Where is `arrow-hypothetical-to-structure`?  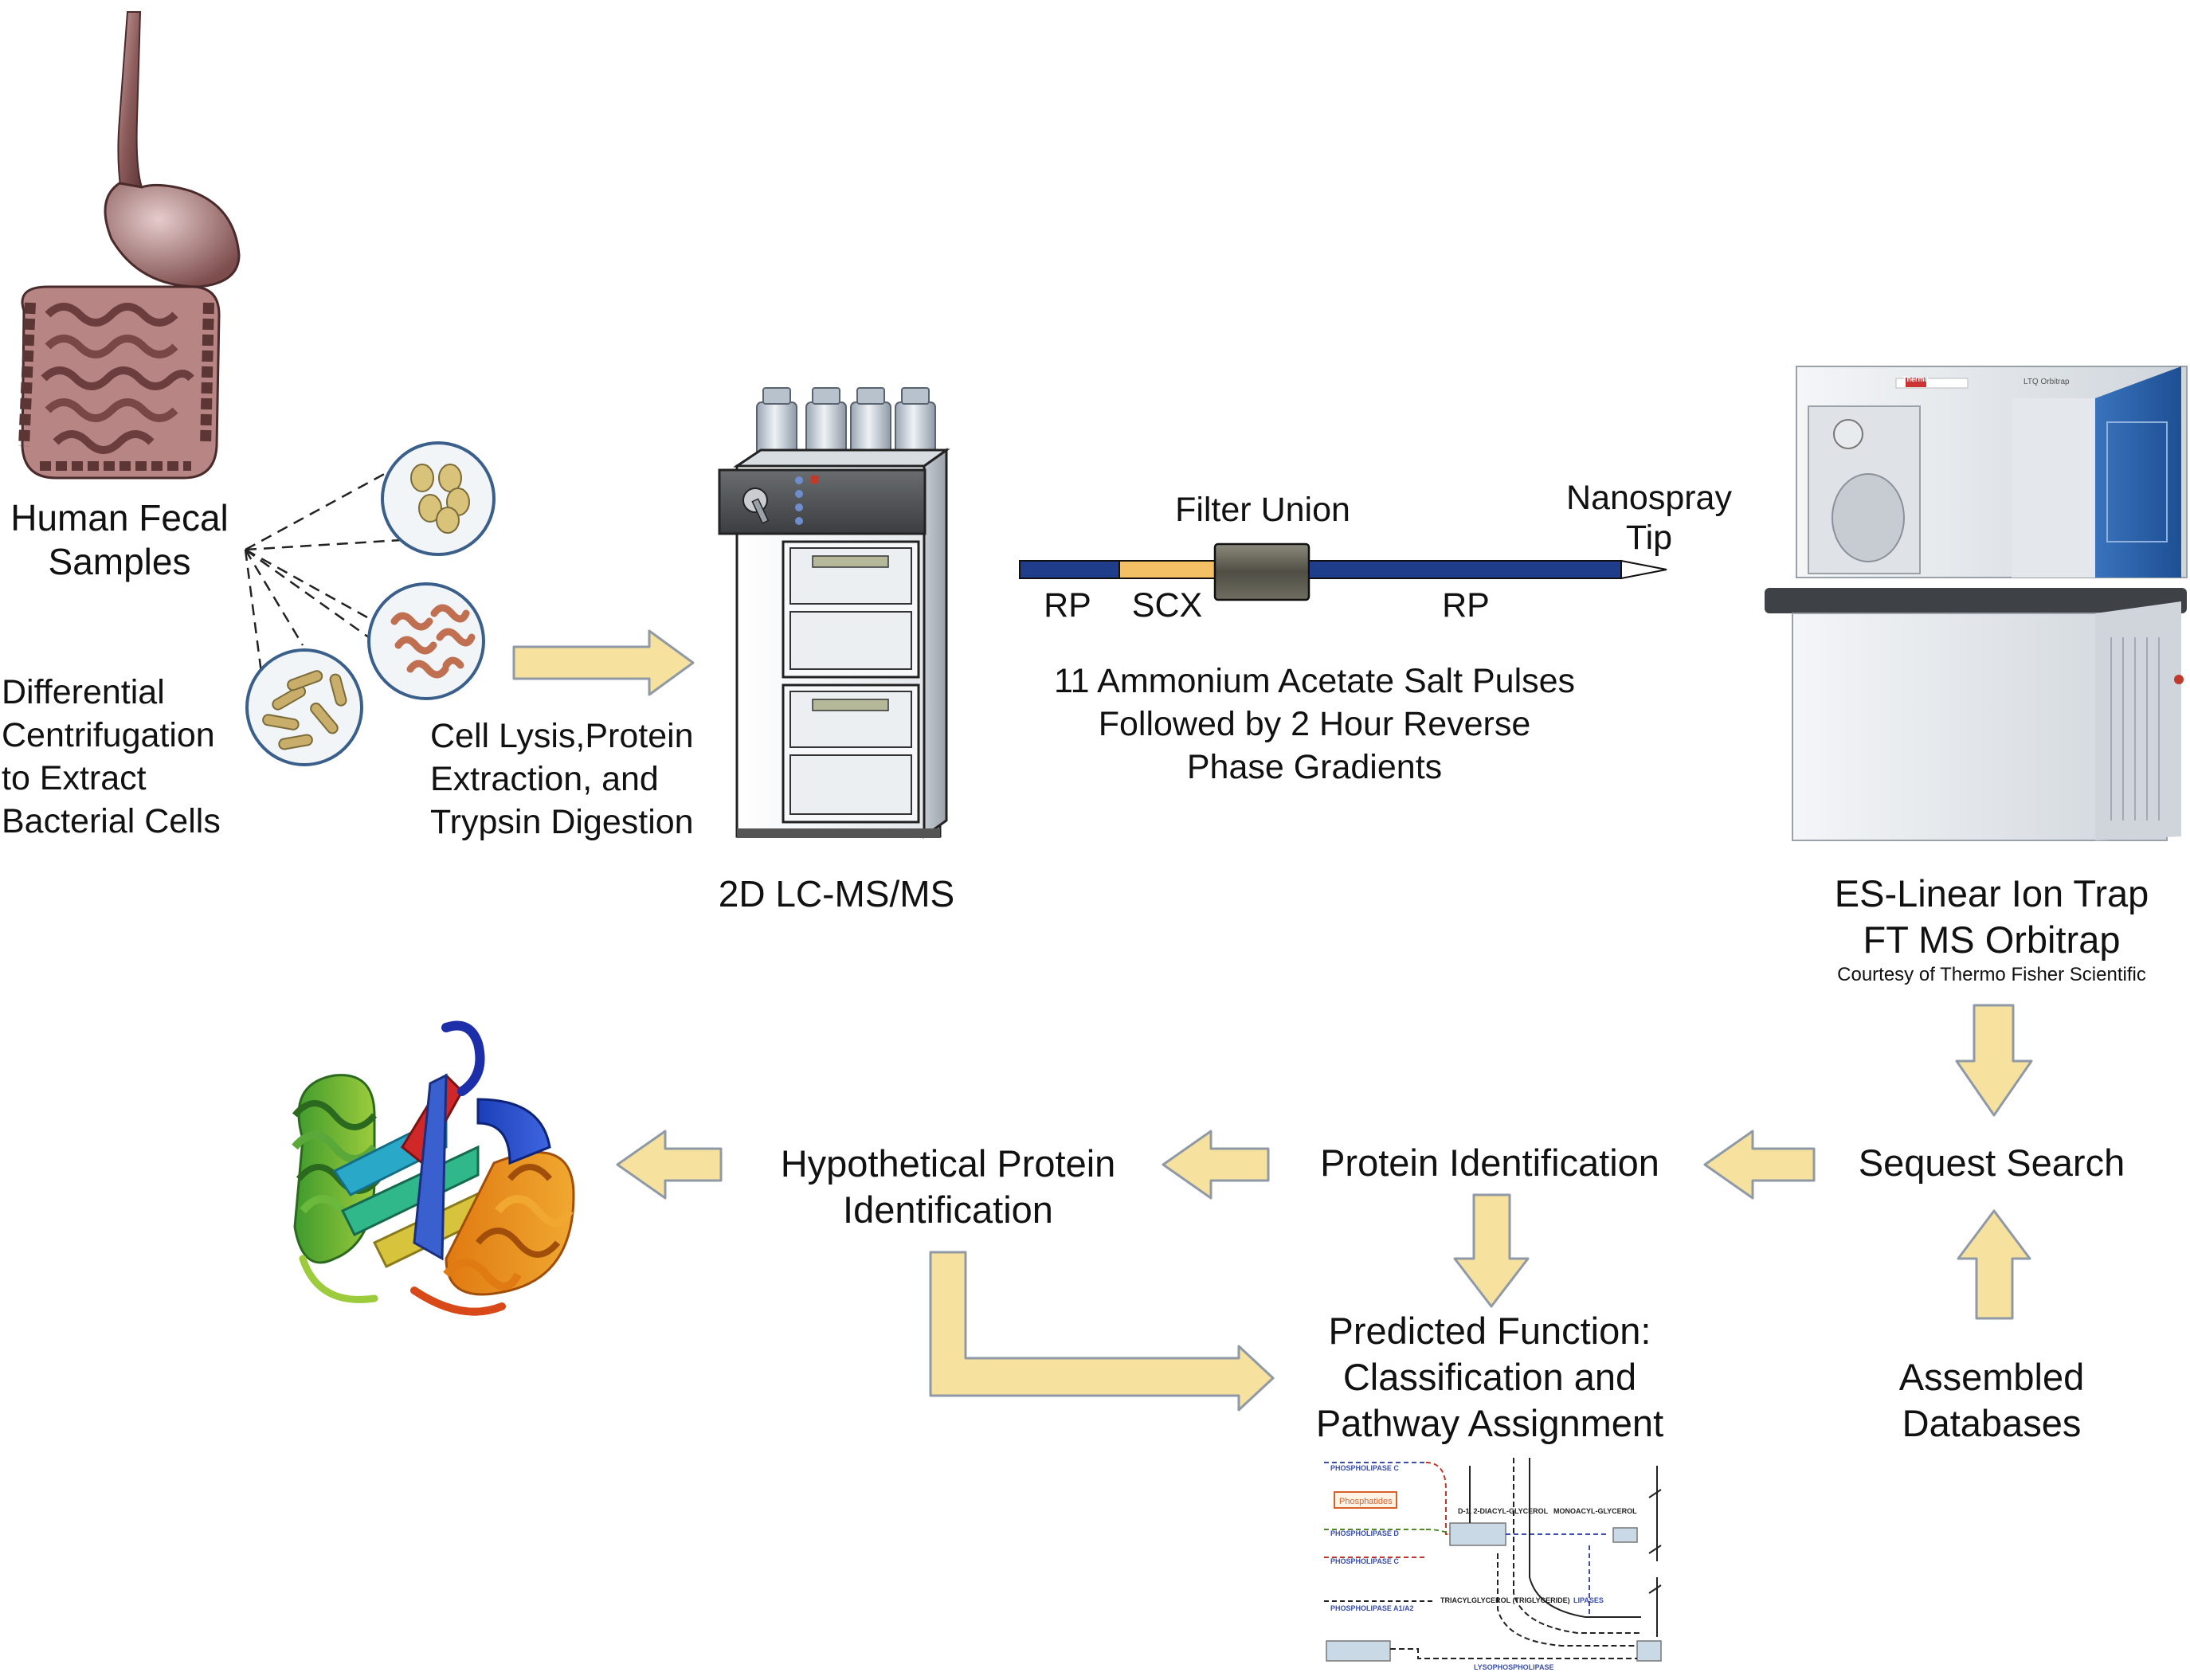 arrow-hypothetical-to-structure is located at coordinates (669, 1165).